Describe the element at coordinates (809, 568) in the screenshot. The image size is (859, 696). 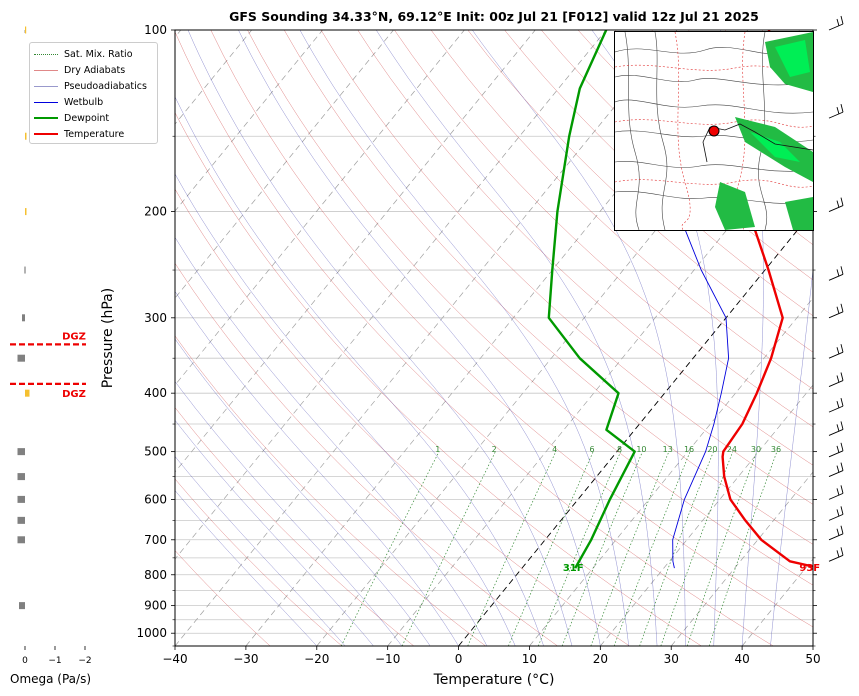
I see `surface-temperature-label: 93F` at that location.